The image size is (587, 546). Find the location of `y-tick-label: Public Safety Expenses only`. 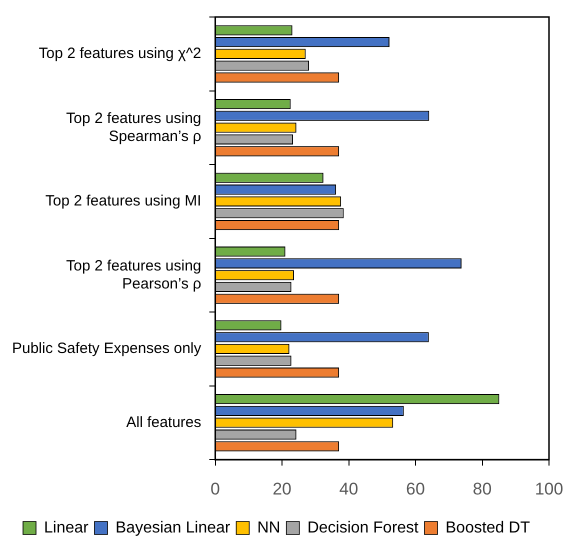

y-tick-label: Public Safety Expenses only is located at coordinates (107, 349).